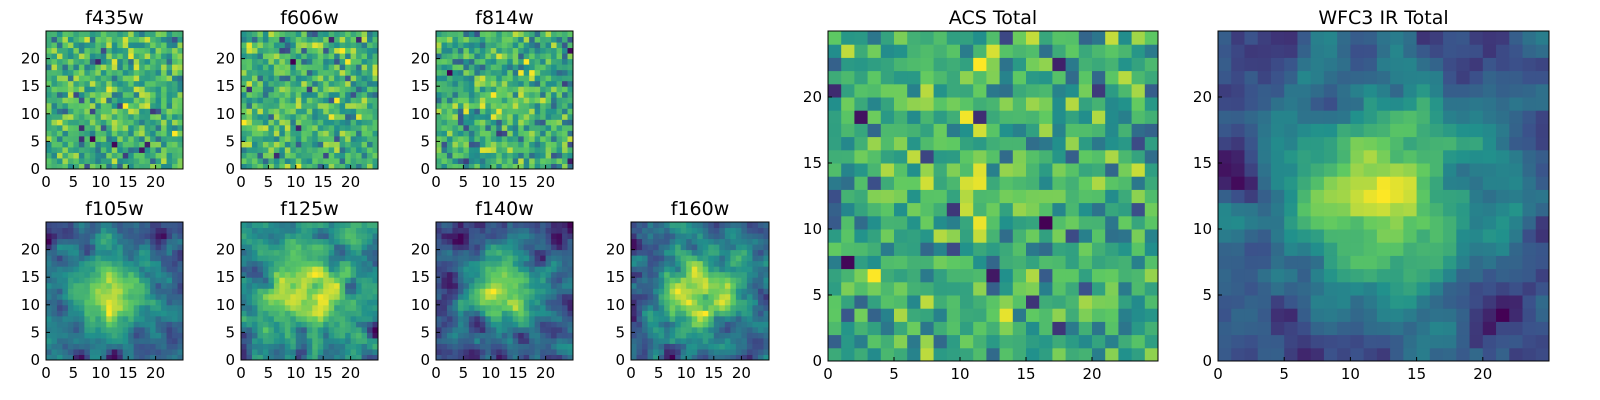 This screenshot has width=1600, height=400. I want to click on x-tick-label: 15, so click(323, 373).